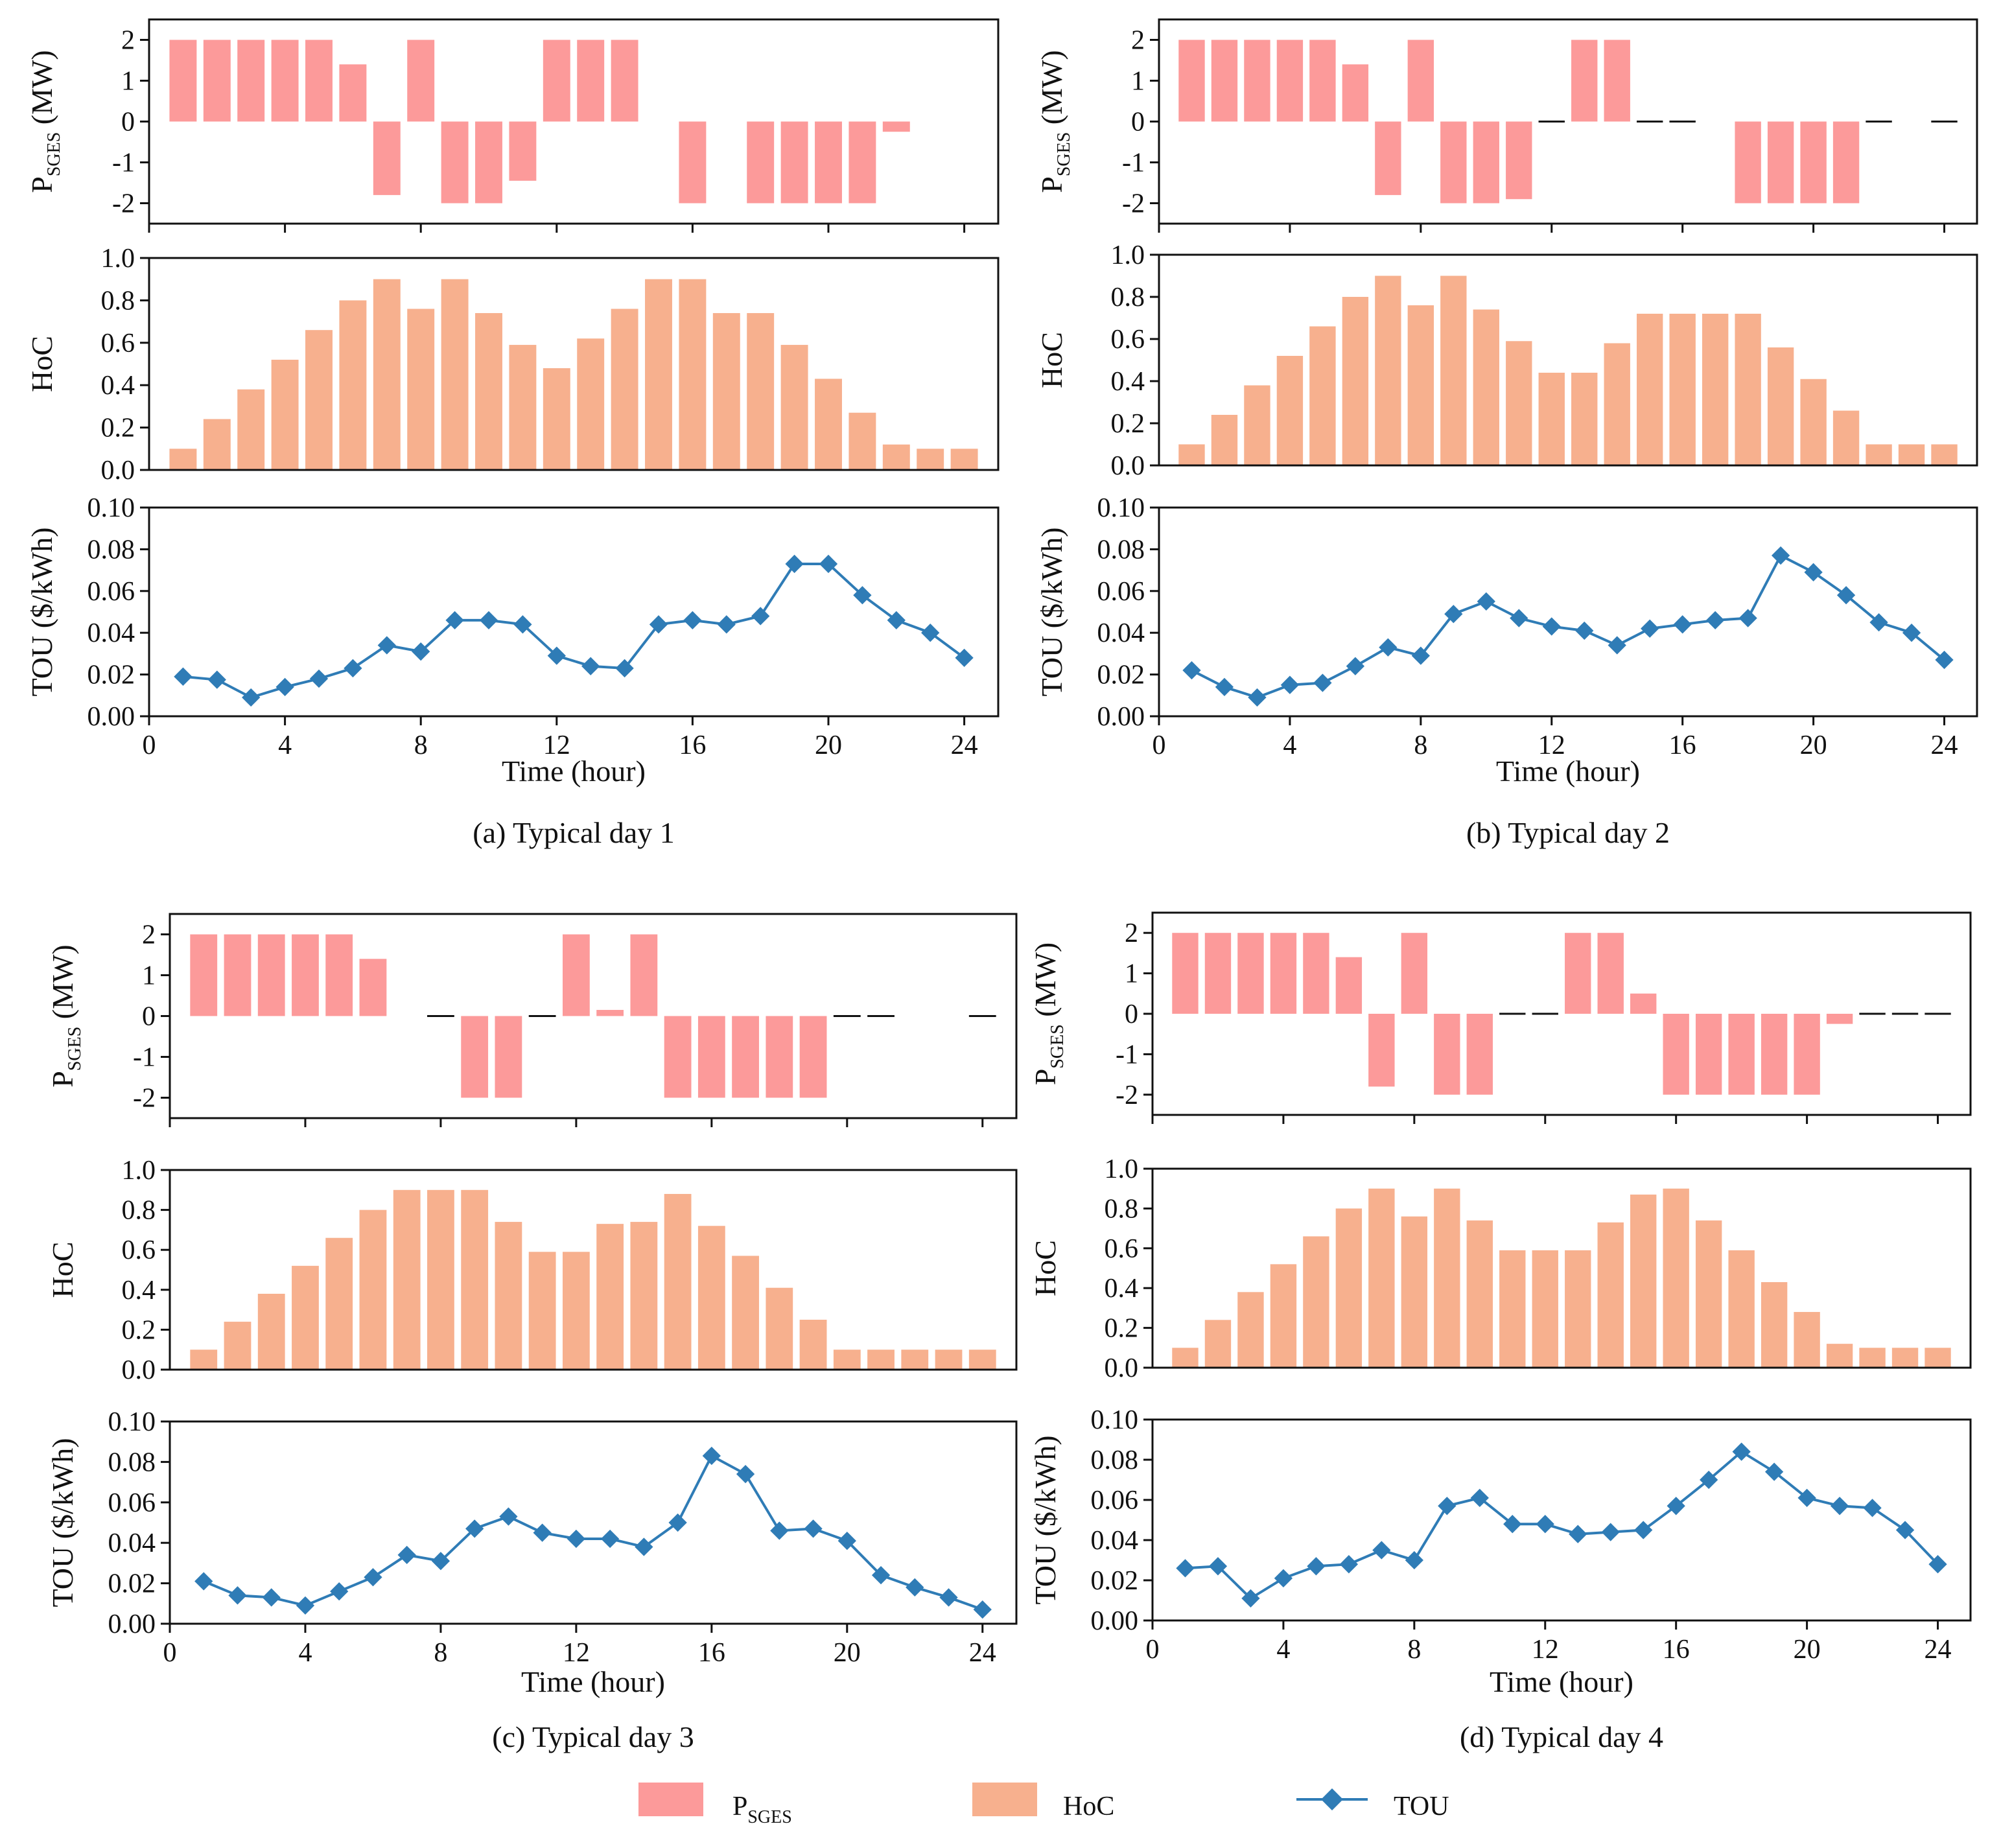  What do you see at coordinates (1043, 1805) in the screenshot?
I see `legend: PSGES HoC TOU` at bounding box center [1043, 1805].